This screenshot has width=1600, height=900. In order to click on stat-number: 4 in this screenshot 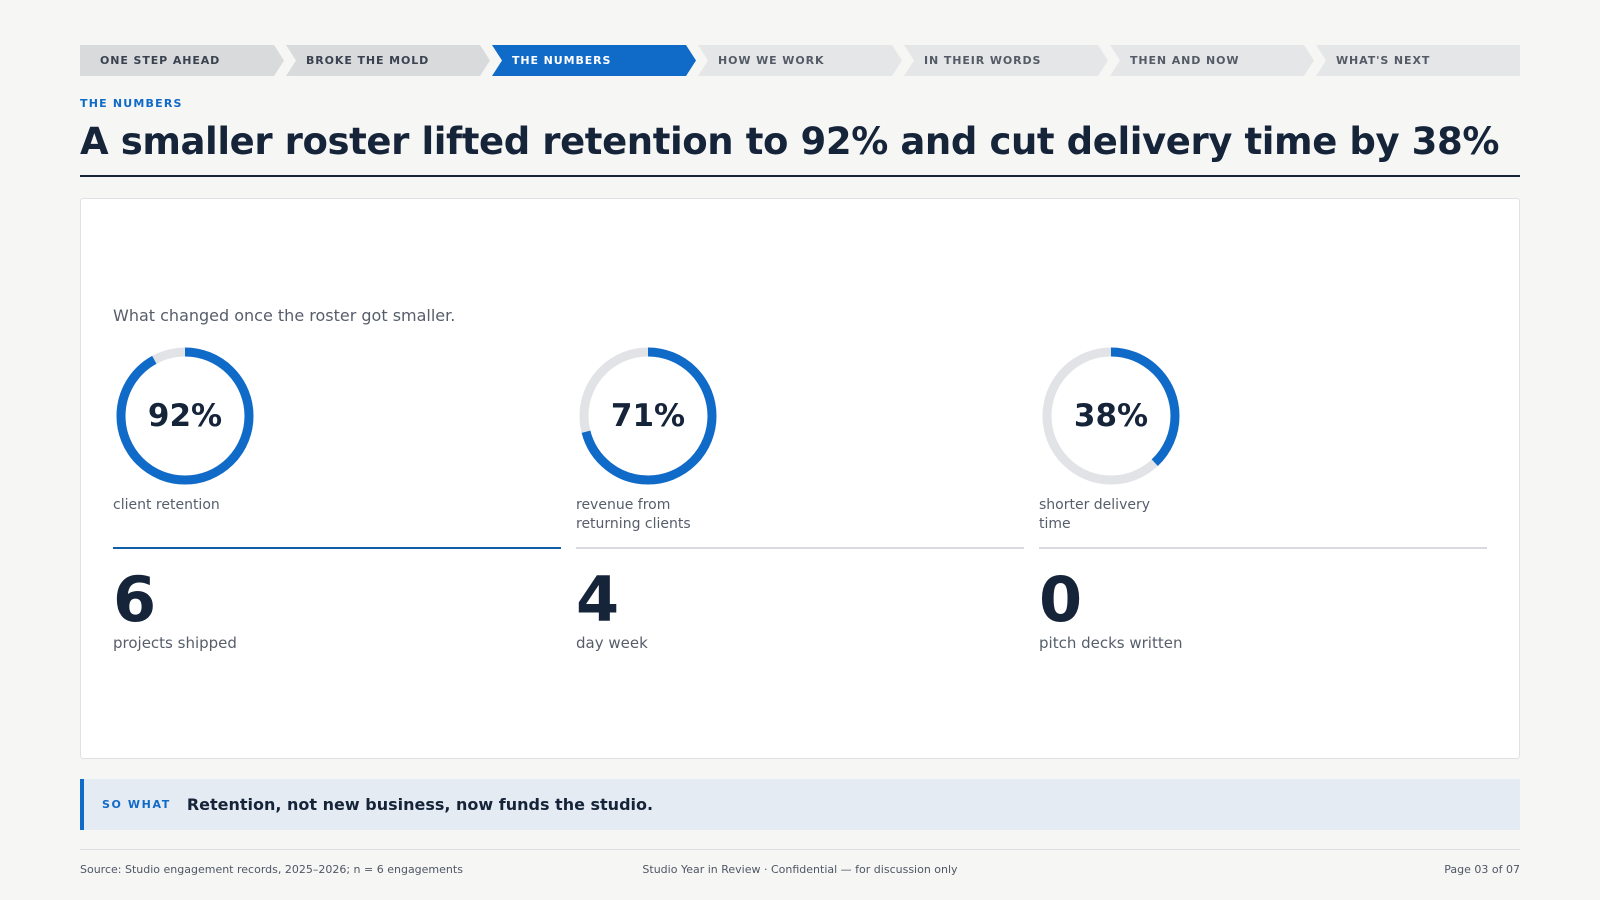, I will do `click(598, 599)`.